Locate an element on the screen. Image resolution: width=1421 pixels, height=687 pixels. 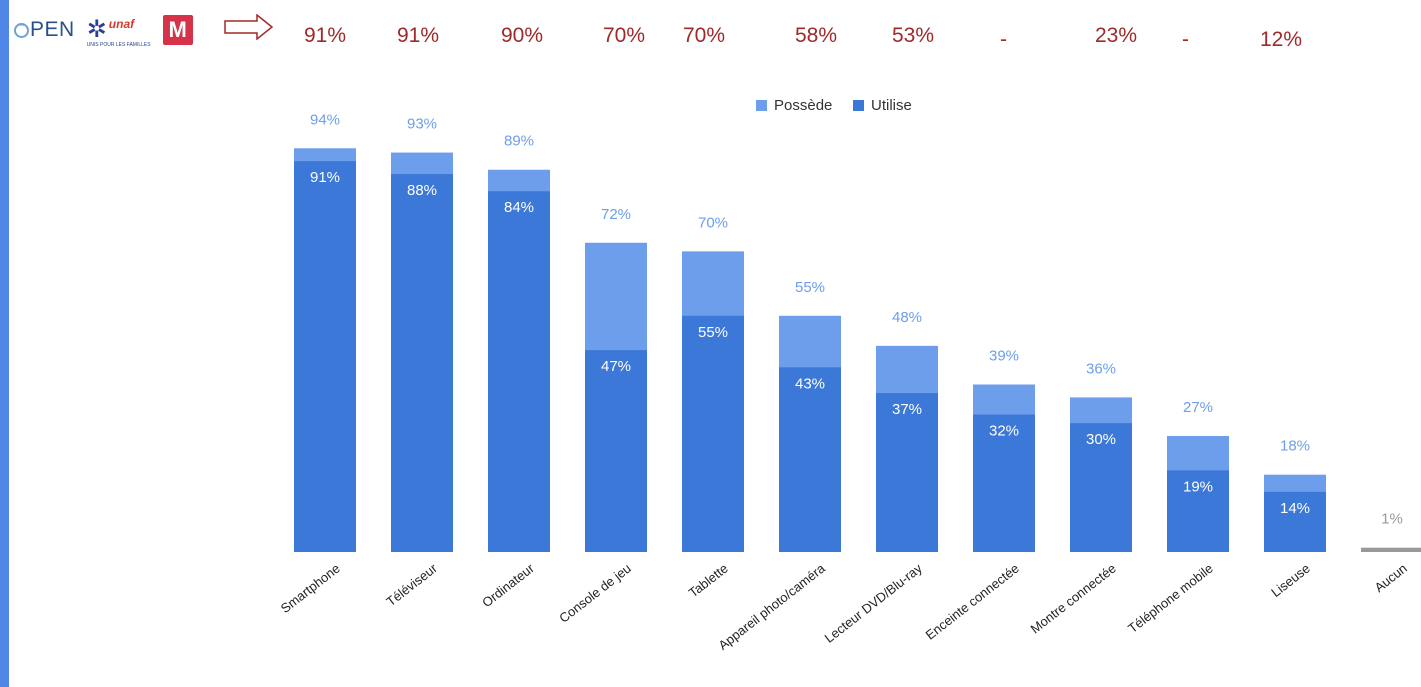
legend-label-utilise: Utilise is located at coordinates (891, 105).